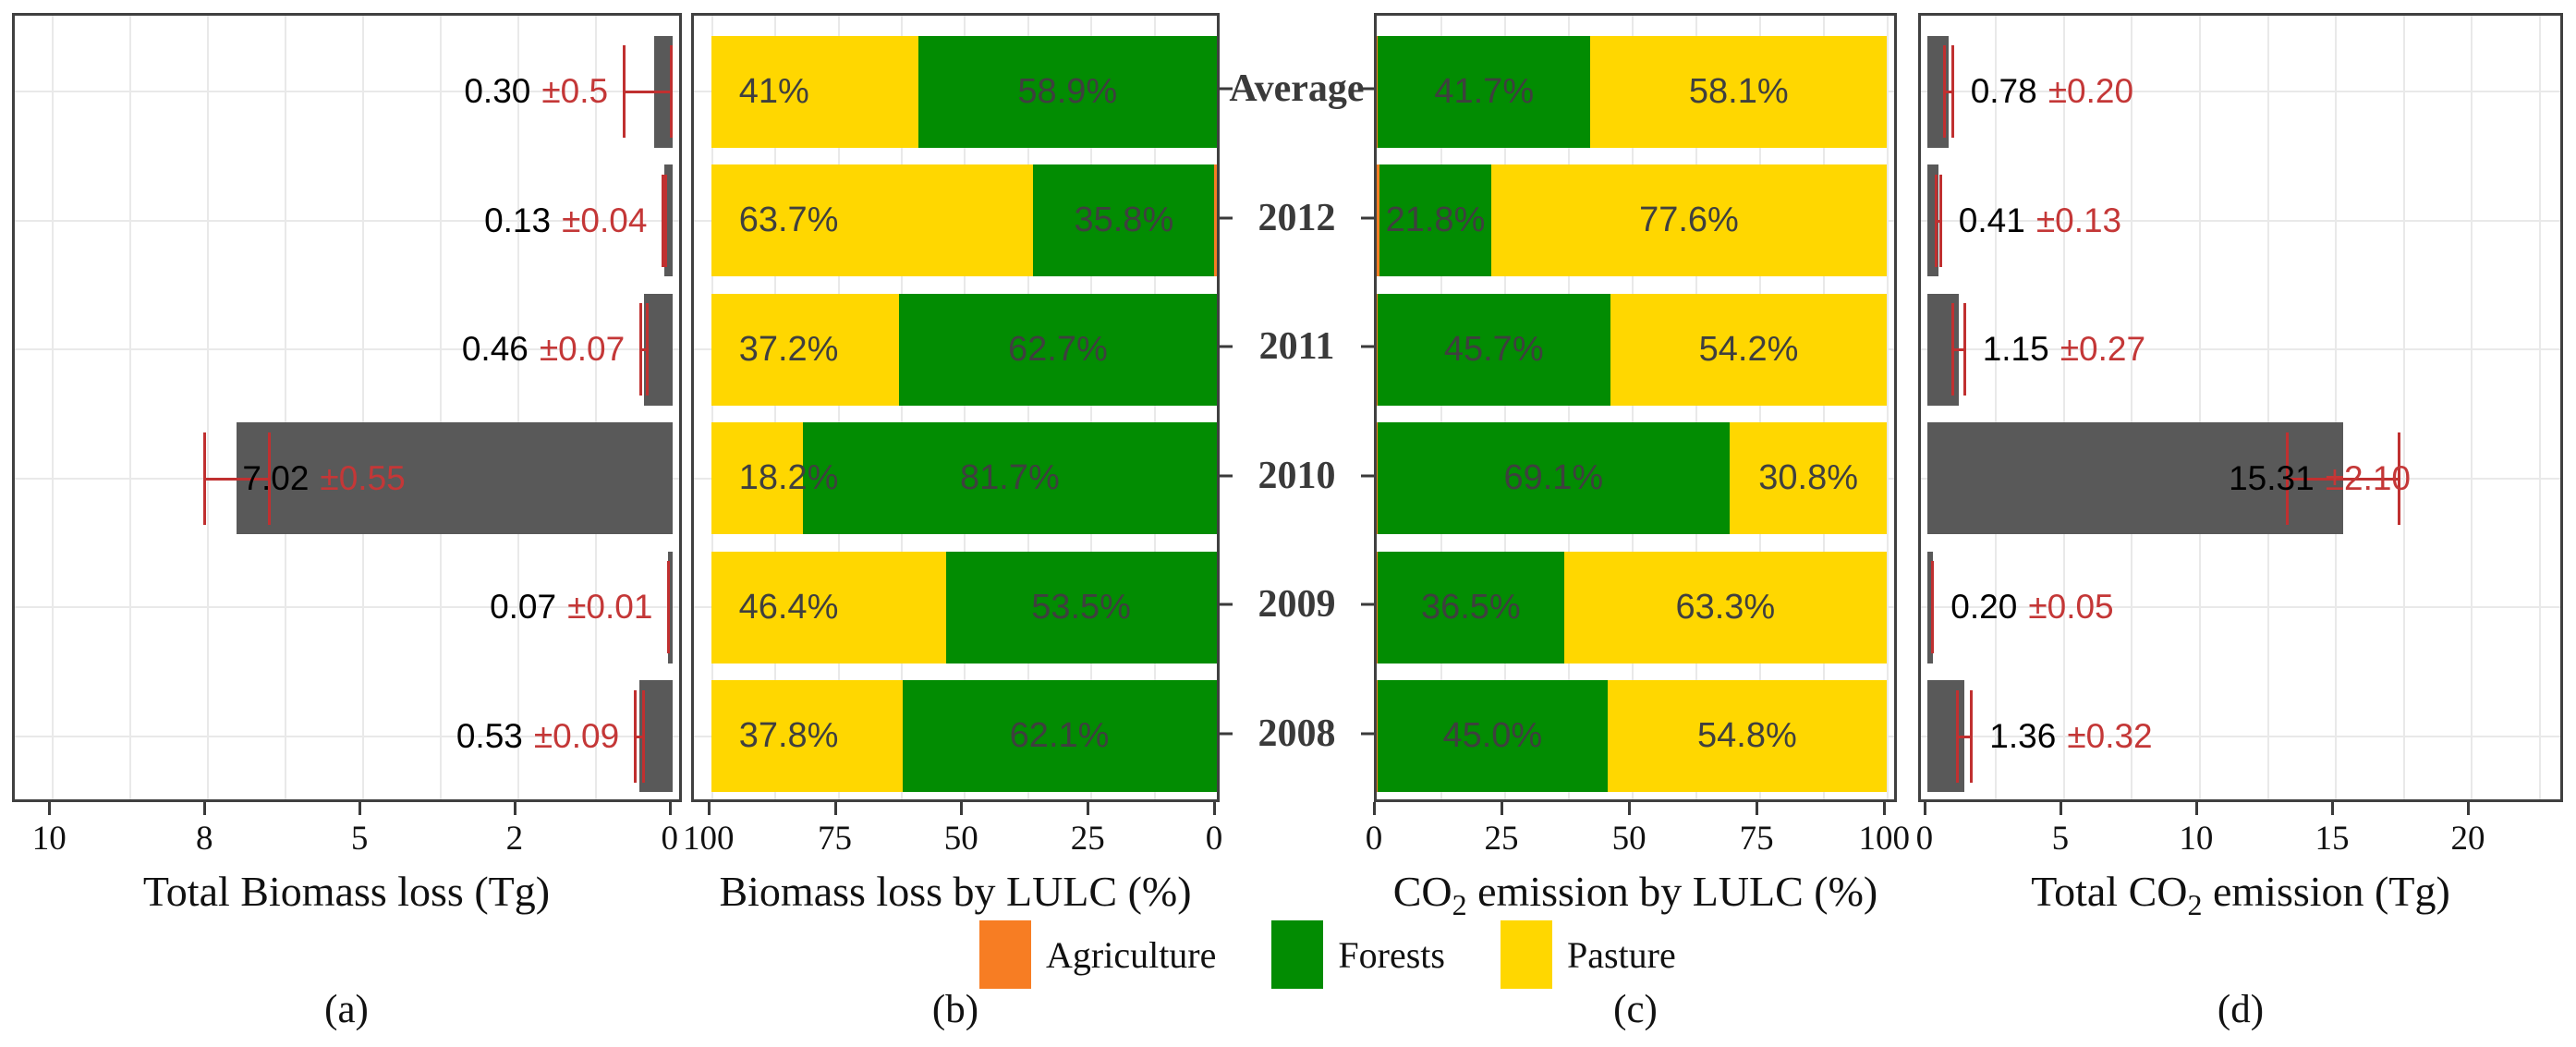 Image resolution: width=2576 pixels, height=1047 pixels. Describe the element at coordinates (773, 91) in the screenshot. I see `segment-percent-label: 41%` at that location.